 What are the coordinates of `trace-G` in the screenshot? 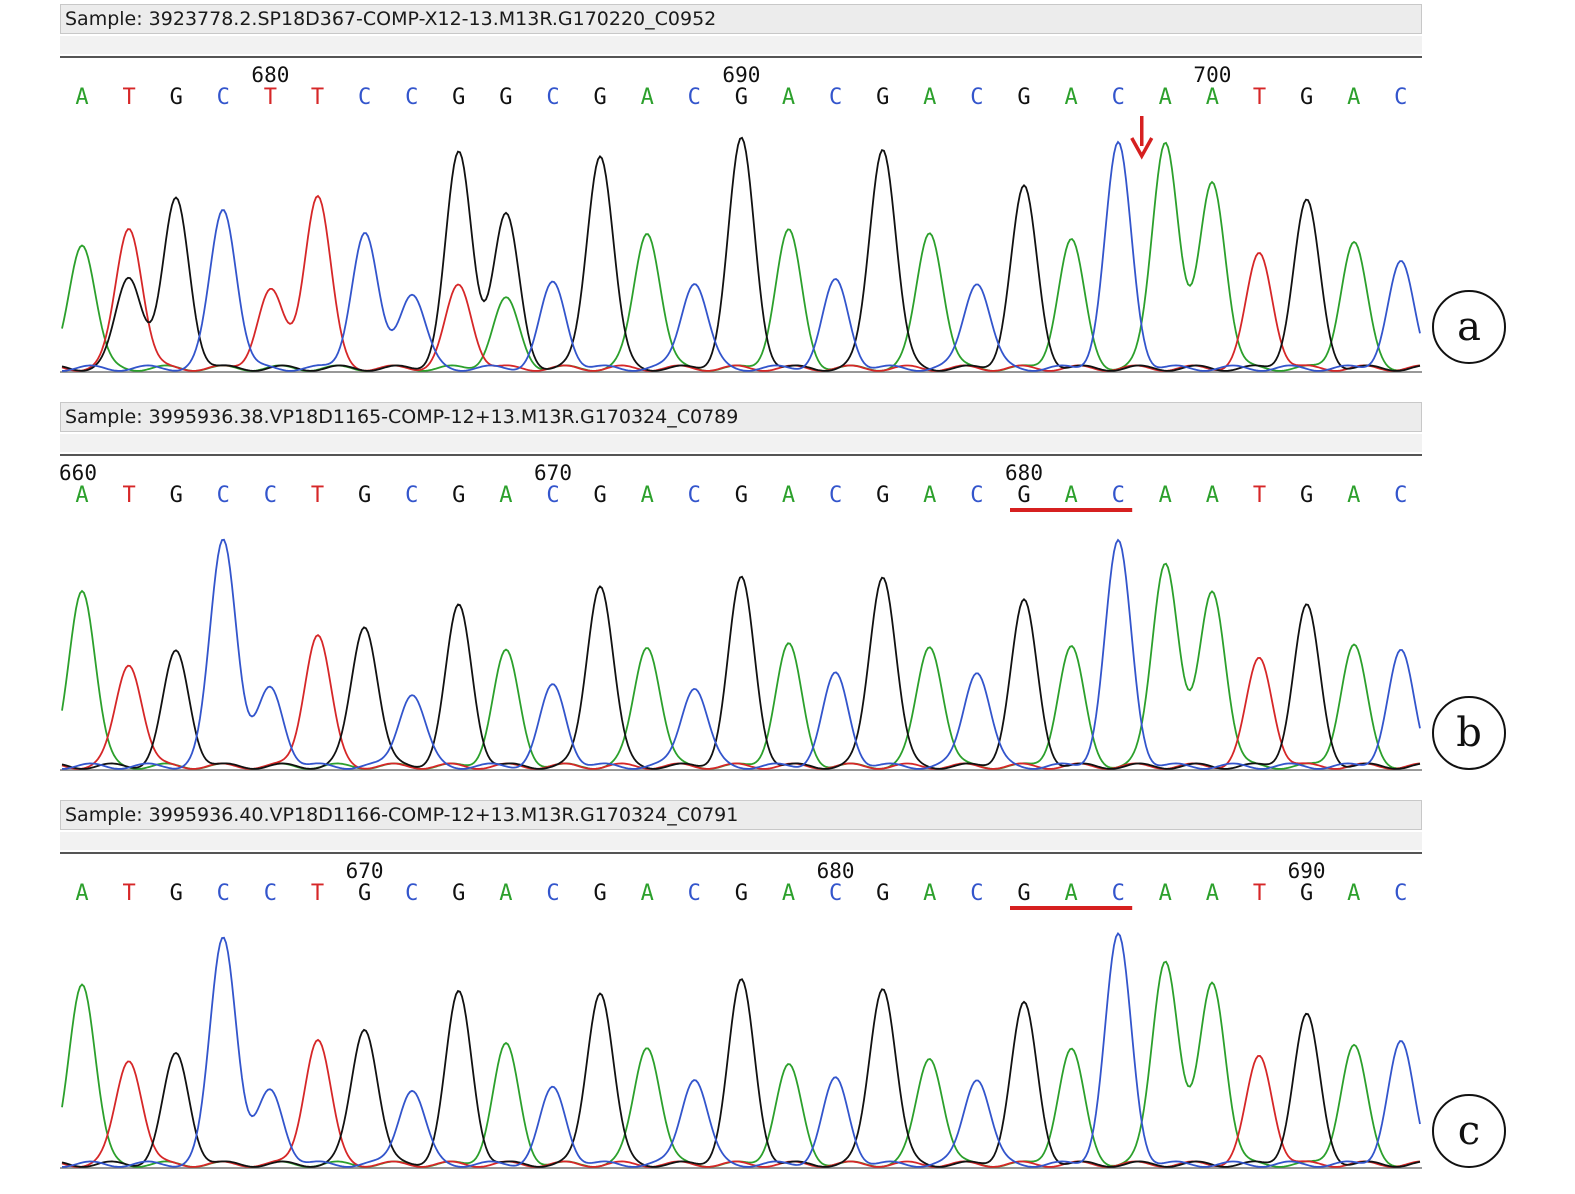 It's located at (741, 672).